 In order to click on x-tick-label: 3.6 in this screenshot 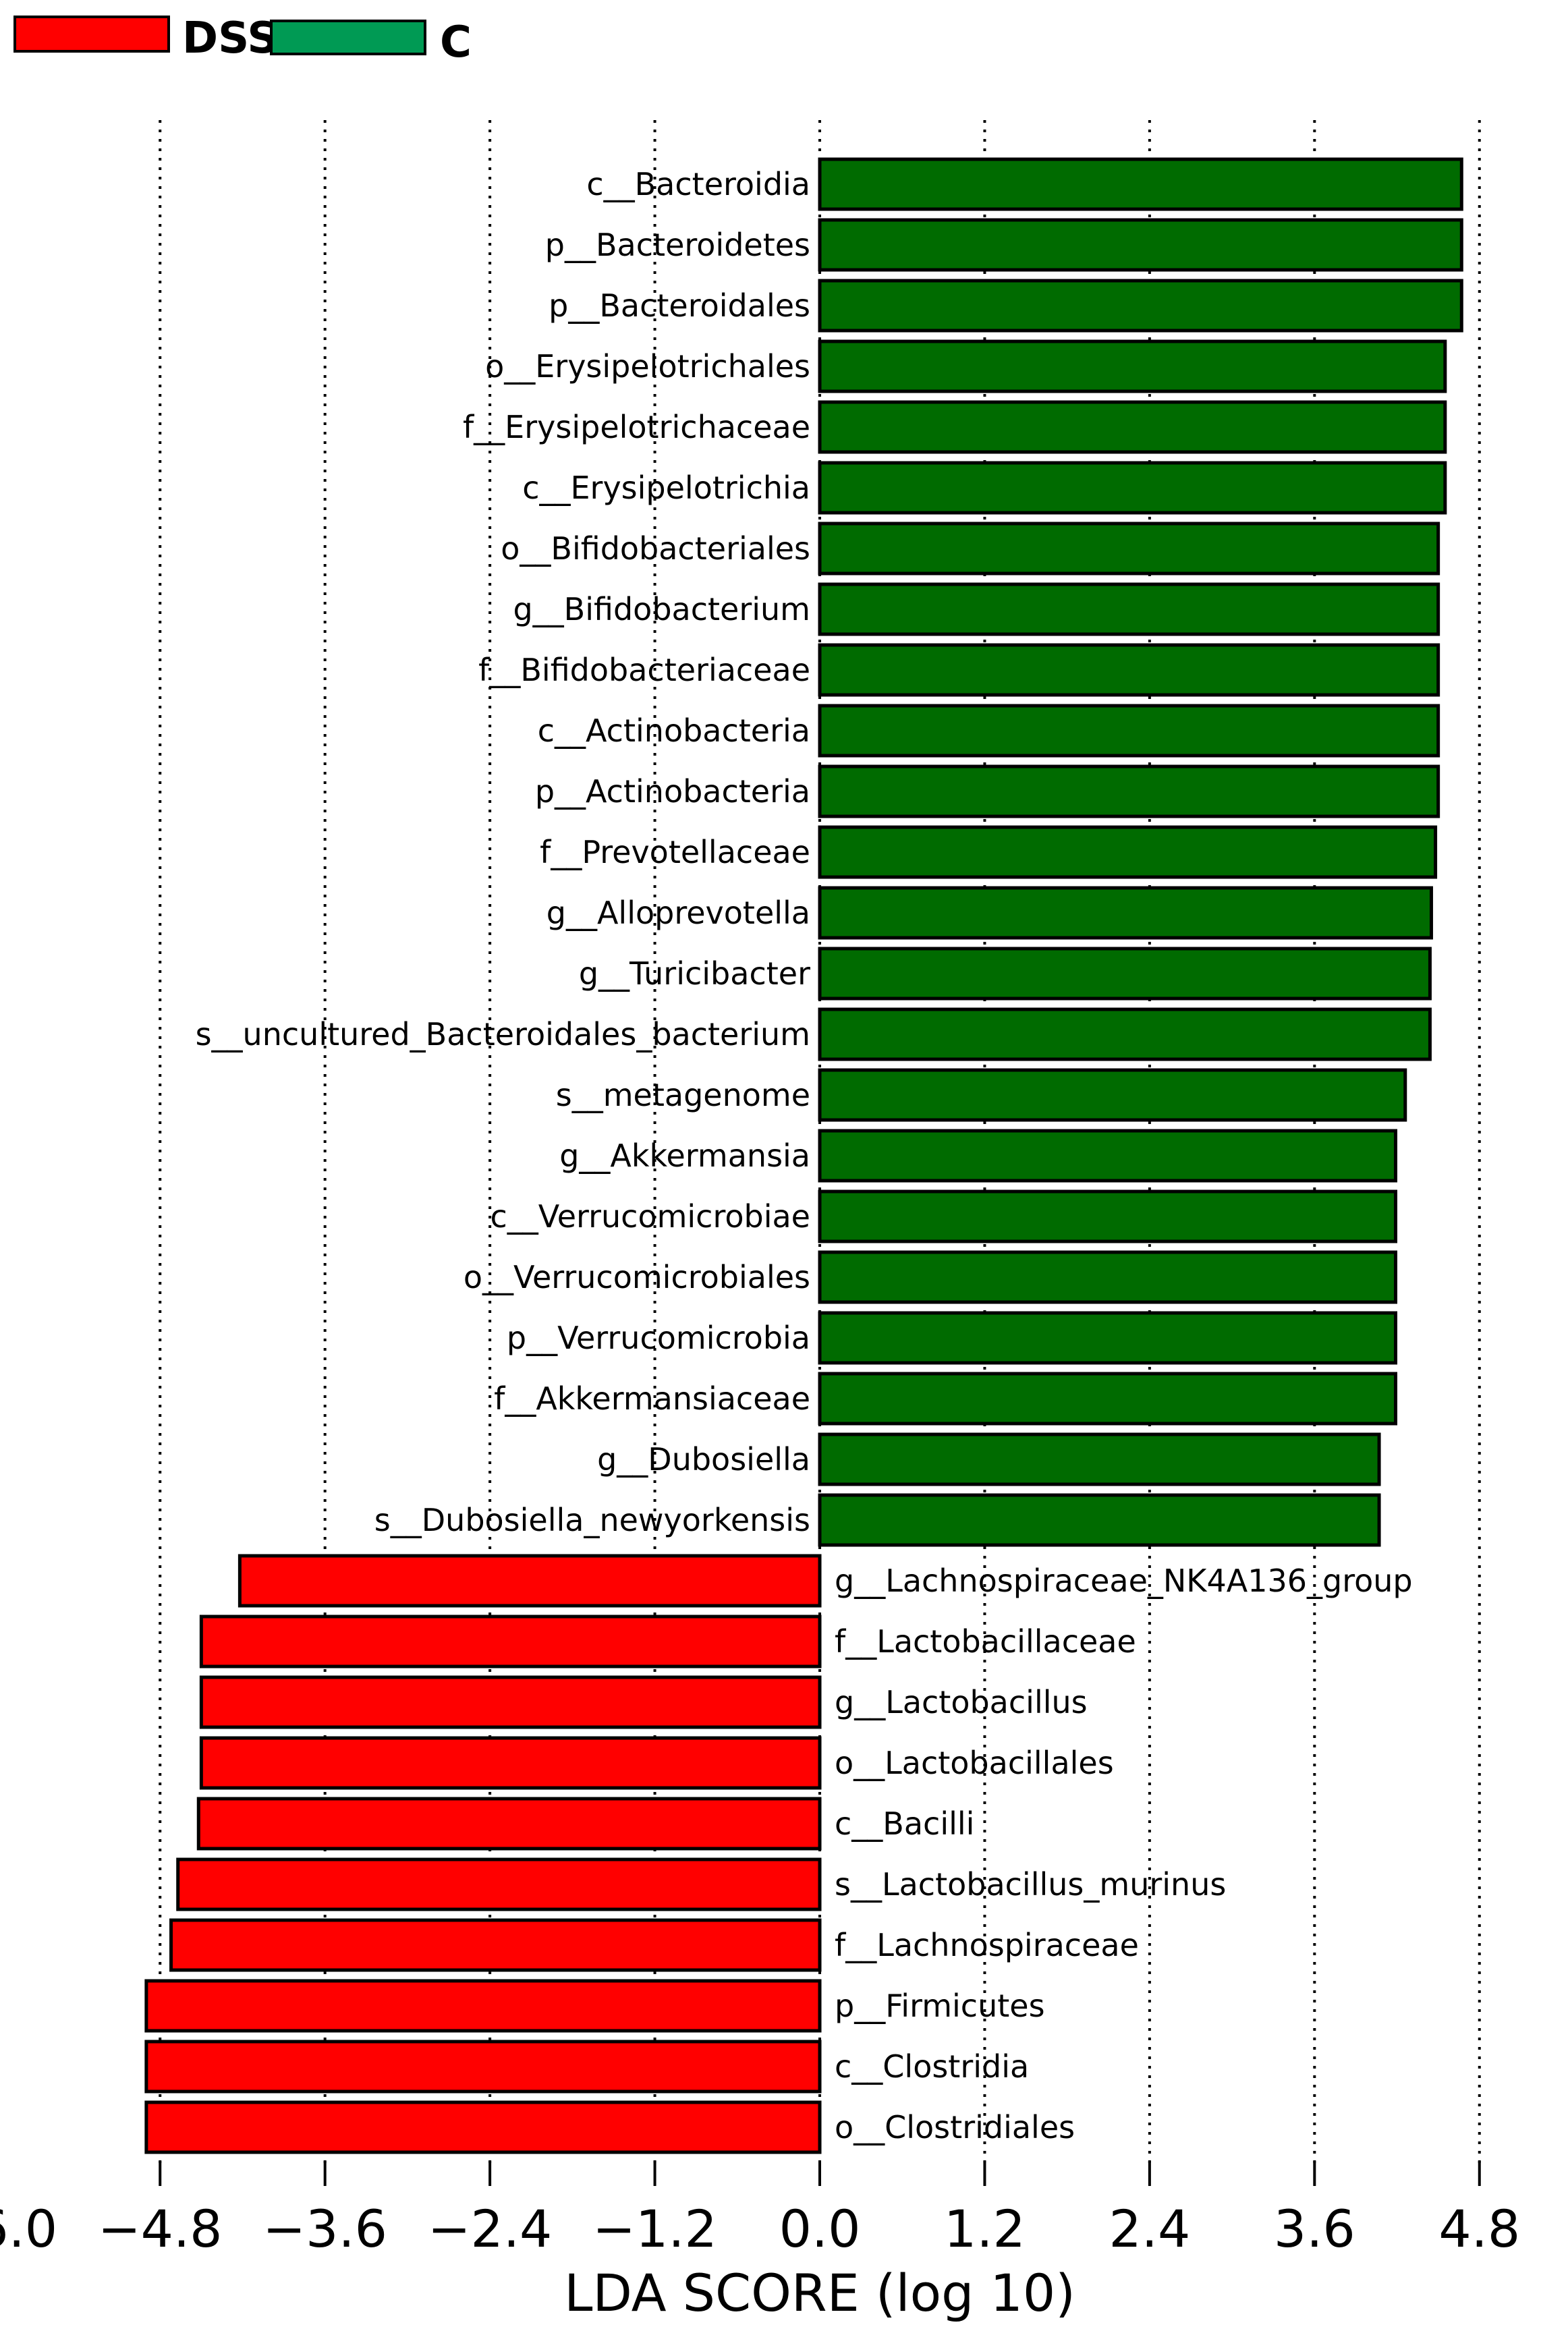, I will do `click(1314, 2229)`.